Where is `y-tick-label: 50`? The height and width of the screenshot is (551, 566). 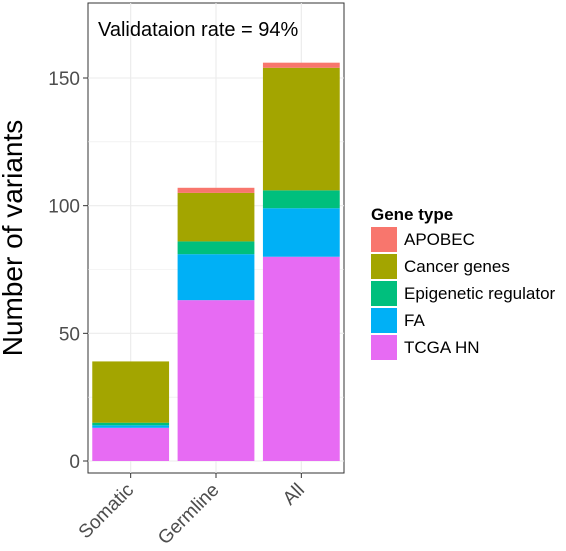 y-tick-label: 50 is located at coordinates (69, 334).